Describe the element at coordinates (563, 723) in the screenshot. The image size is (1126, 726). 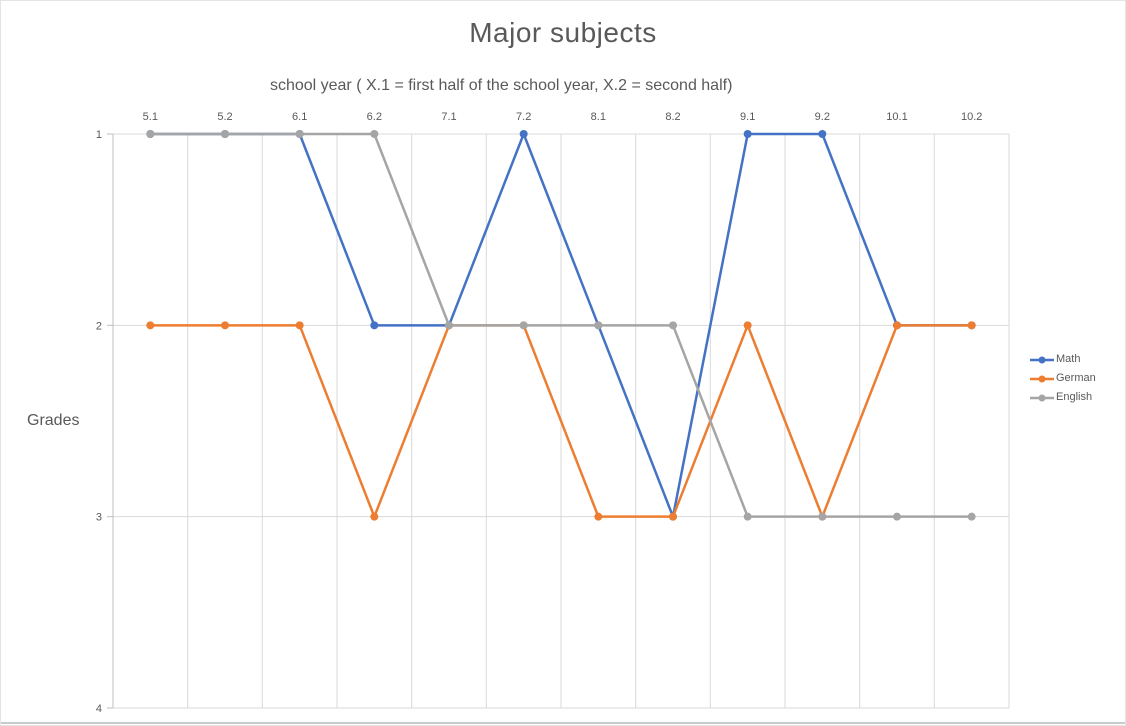
I see `chart-bottom-edge` at that location.